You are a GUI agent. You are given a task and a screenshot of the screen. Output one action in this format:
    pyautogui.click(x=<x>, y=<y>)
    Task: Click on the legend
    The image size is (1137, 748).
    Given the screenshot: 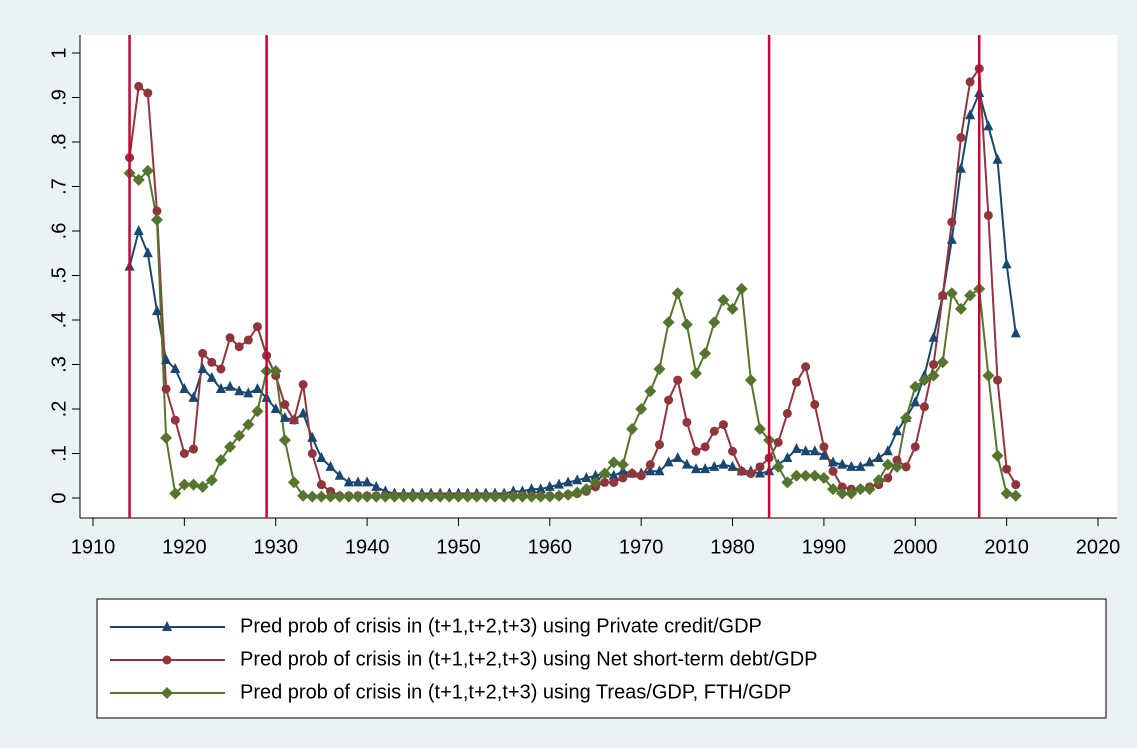 What is the action you would take?
    pyautogui.click(x=601, y=658)
    